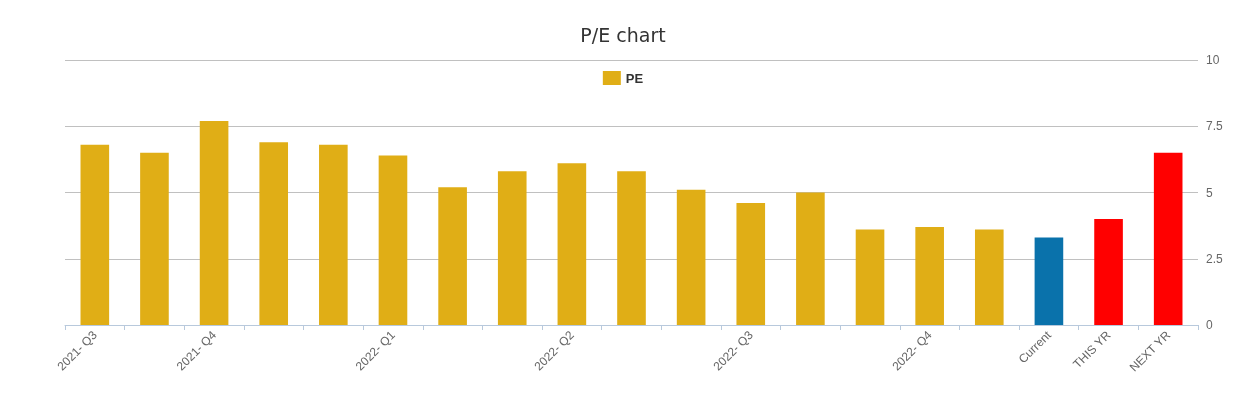 The height and width of the screenshot is (405, 1246). I want to click on y-tick-label: 2.5, so click(1215, 258).